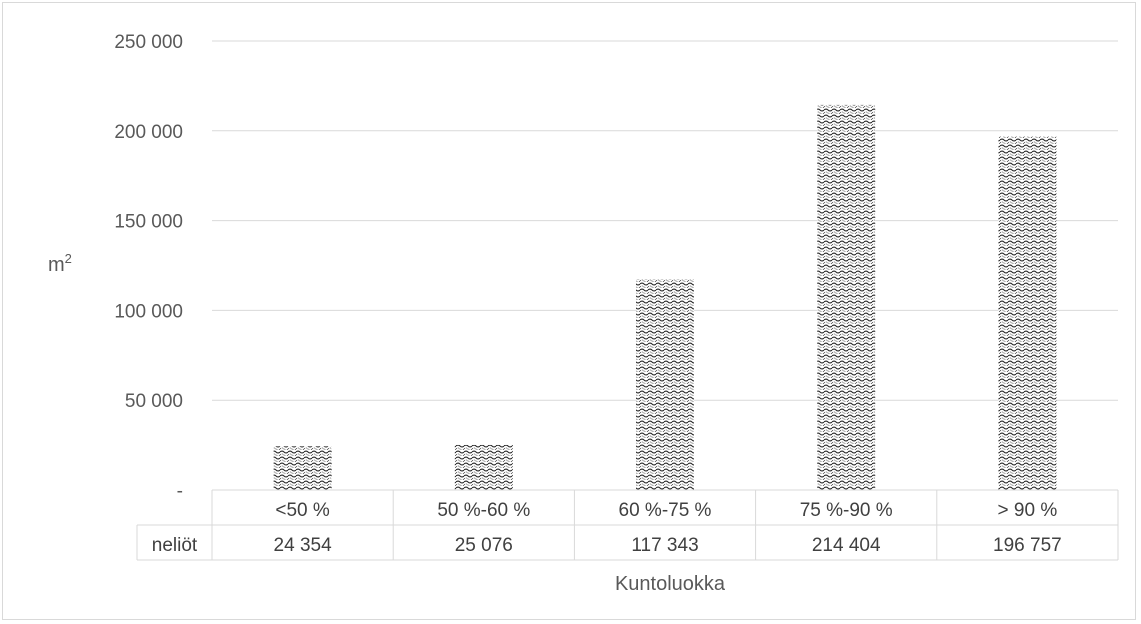  What do you see at coordinates (846, 510) in the screenshot?
I see `x-tick-label: 75 %-90 %` at bounding box center [846, 510].